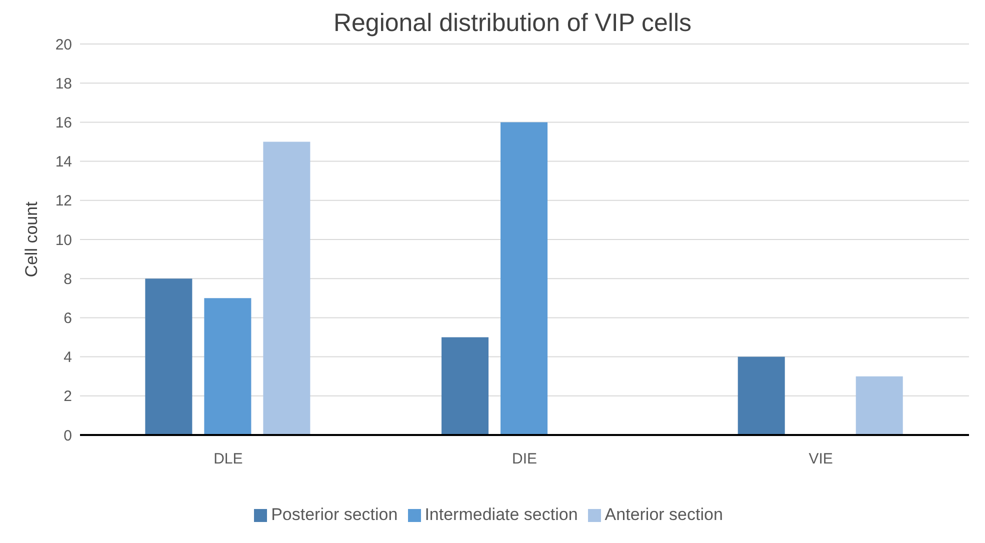  I want to click on legend-label: Anterior section, so click(663, 514).